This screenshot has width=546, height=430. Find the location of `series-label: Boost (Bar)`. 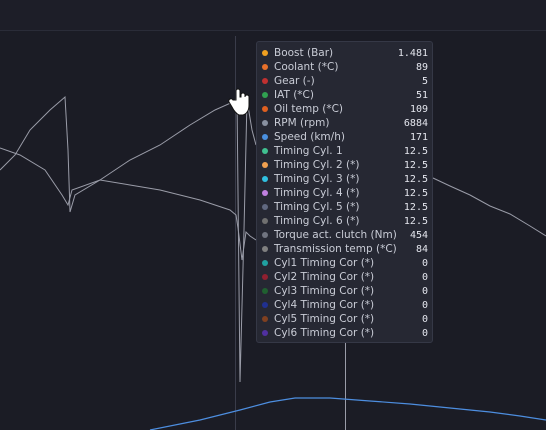

series-label: Boost (Bar) is located at coordinates (304, 53).